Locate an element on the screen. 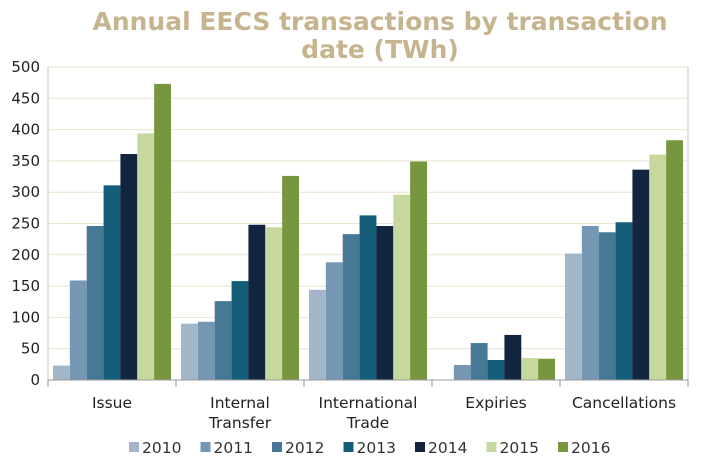 The width and height of the screenshot is (714, 476). y-tick-label: 400 is located at coordinates (25, 130).